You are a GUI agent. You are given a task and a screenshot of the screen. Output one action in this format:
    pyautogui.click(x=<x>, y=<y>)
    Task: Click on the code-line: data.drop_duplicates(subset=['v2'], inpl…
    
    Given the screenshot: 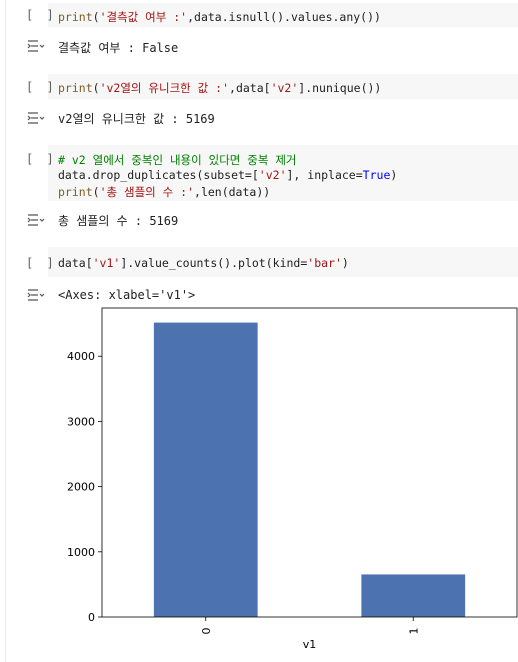 What is the action you would take?
    pyautogui.click(x=227, y=175)
    